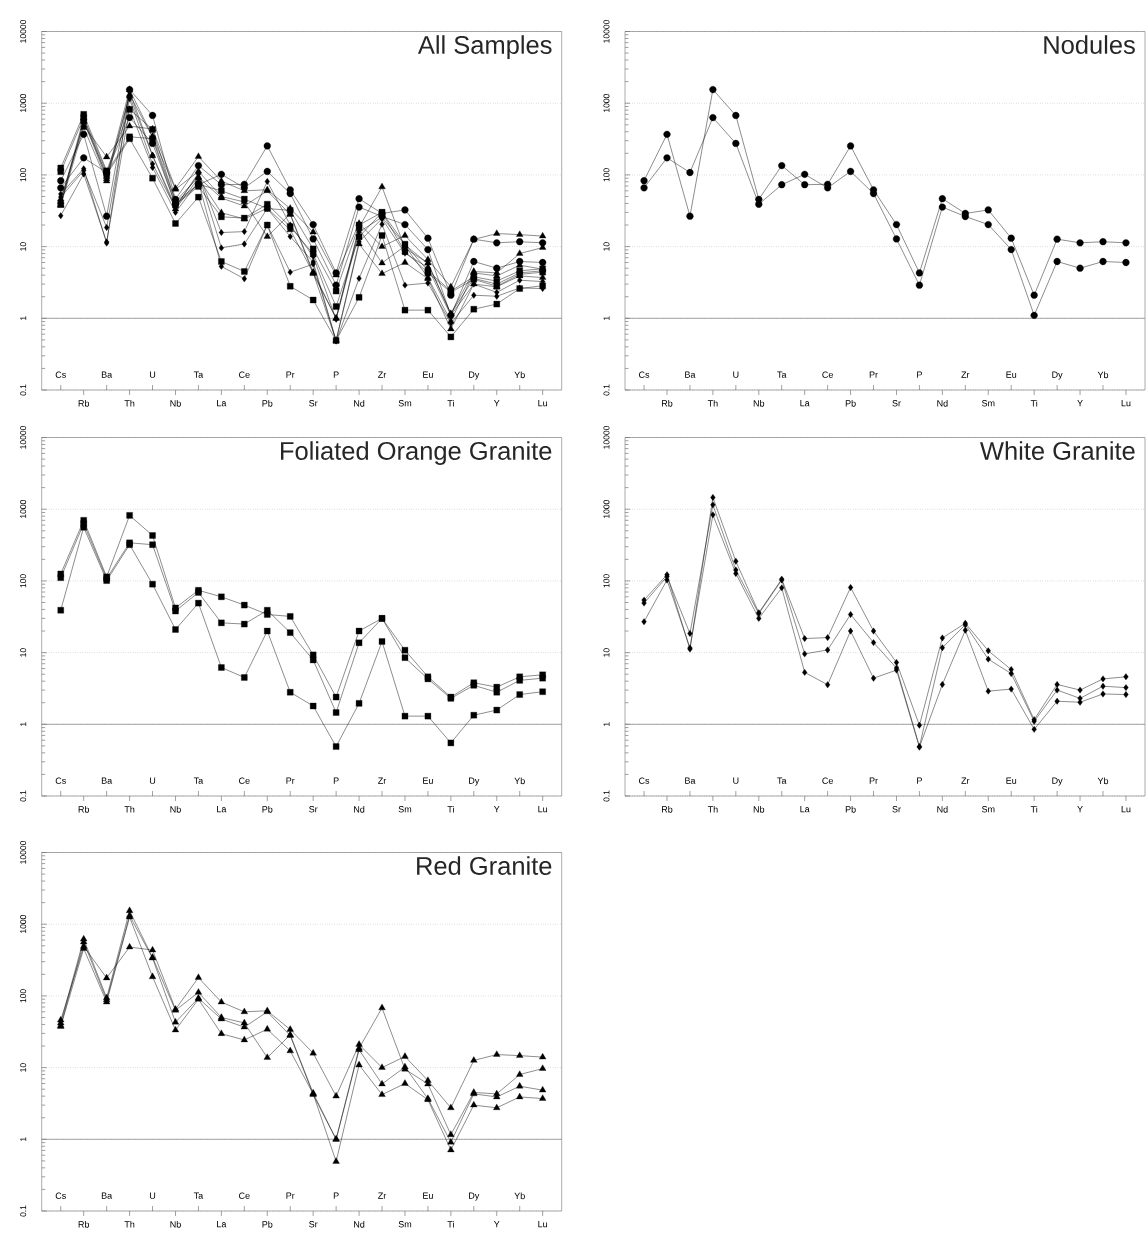  I want to click on chart-title: White Granite, so click(1057, 450).